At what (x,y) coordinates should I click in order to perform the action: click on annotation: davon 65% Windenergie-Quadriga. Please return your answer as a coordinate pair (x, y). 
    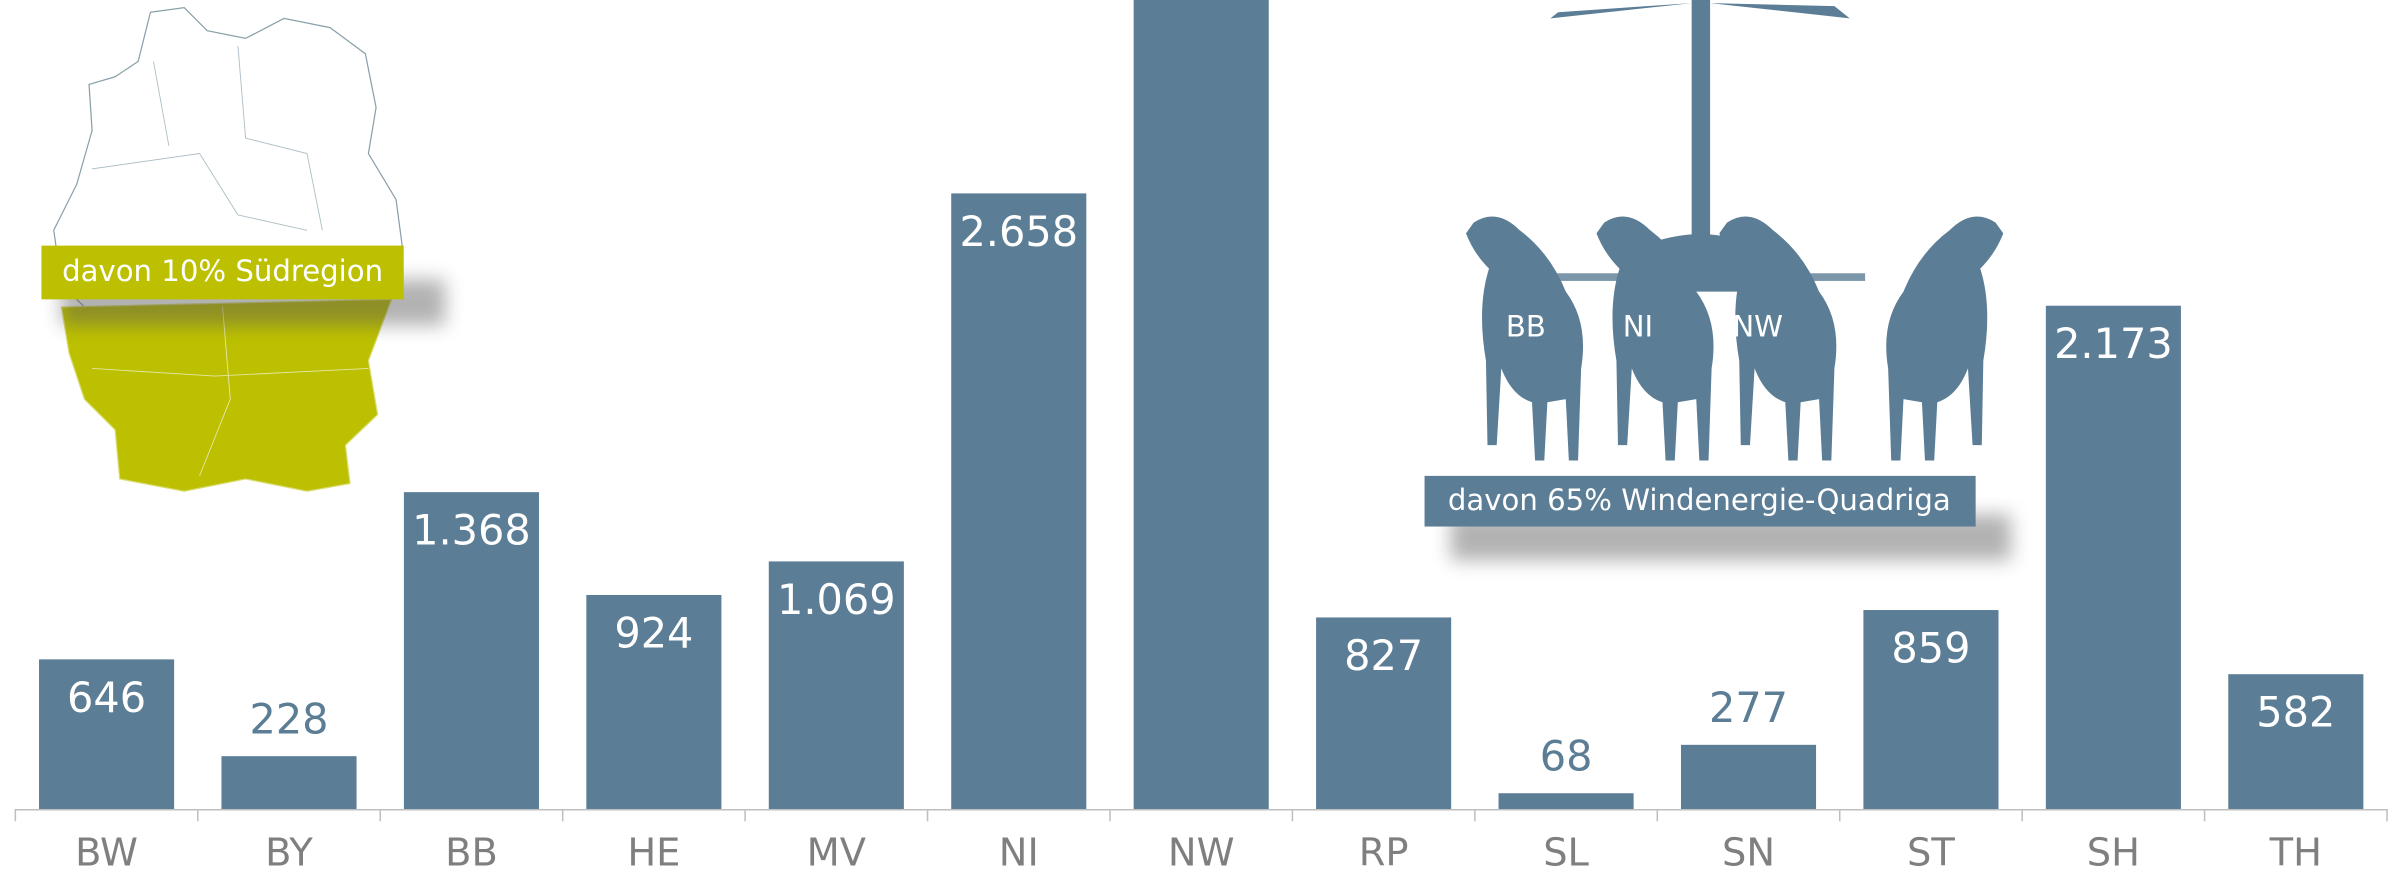
    Looking at the image, I should click on (1699, 500).